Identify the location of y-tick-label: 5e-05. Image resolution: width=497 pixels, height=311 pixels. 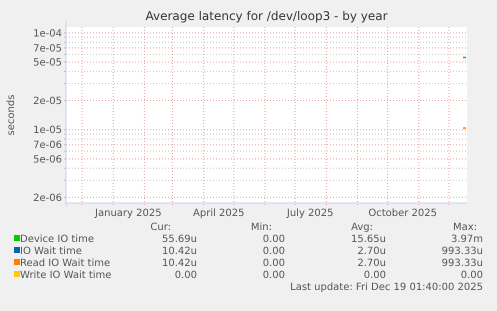
(47, 63).